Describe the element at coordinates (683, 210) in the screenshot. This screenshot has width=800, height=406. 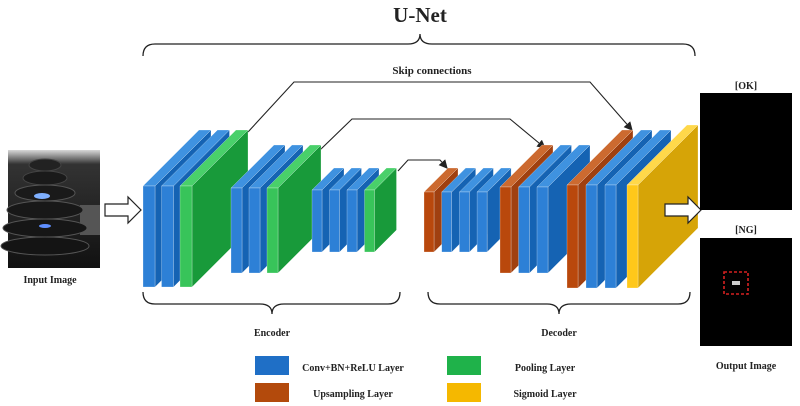
I see `output-arrow-icon` at that location.